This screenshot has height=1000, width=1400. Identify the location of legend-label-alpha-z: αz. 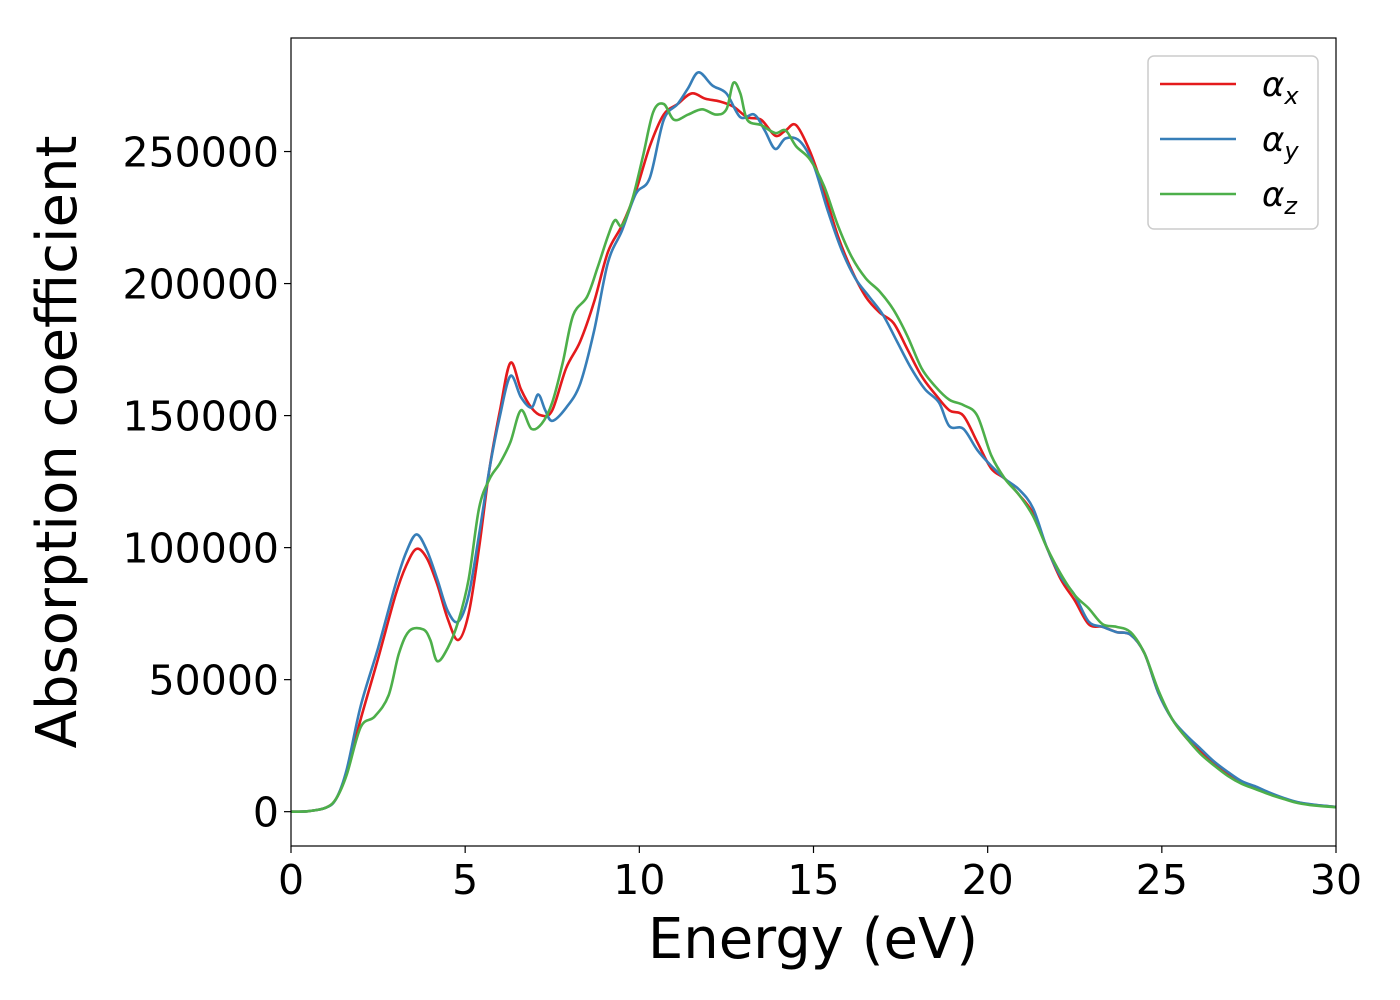
(1280, 197).